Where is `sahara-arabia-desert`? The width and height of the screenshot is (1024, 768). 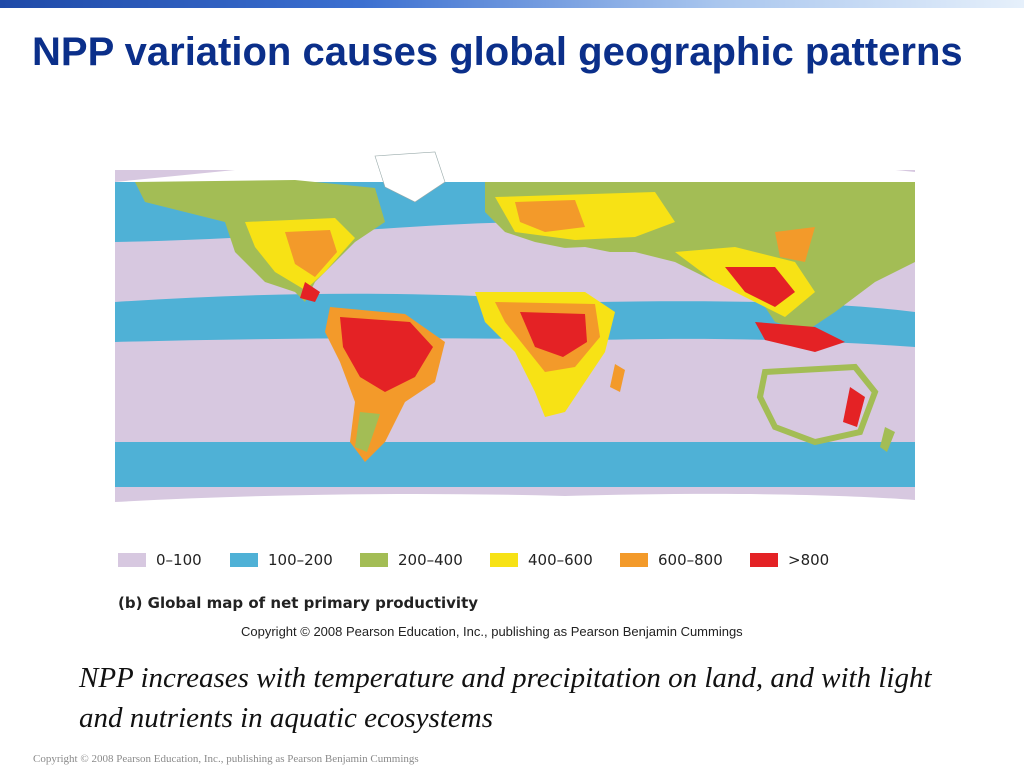
sahara-arabia-desert is located at coordinates (560, 269).